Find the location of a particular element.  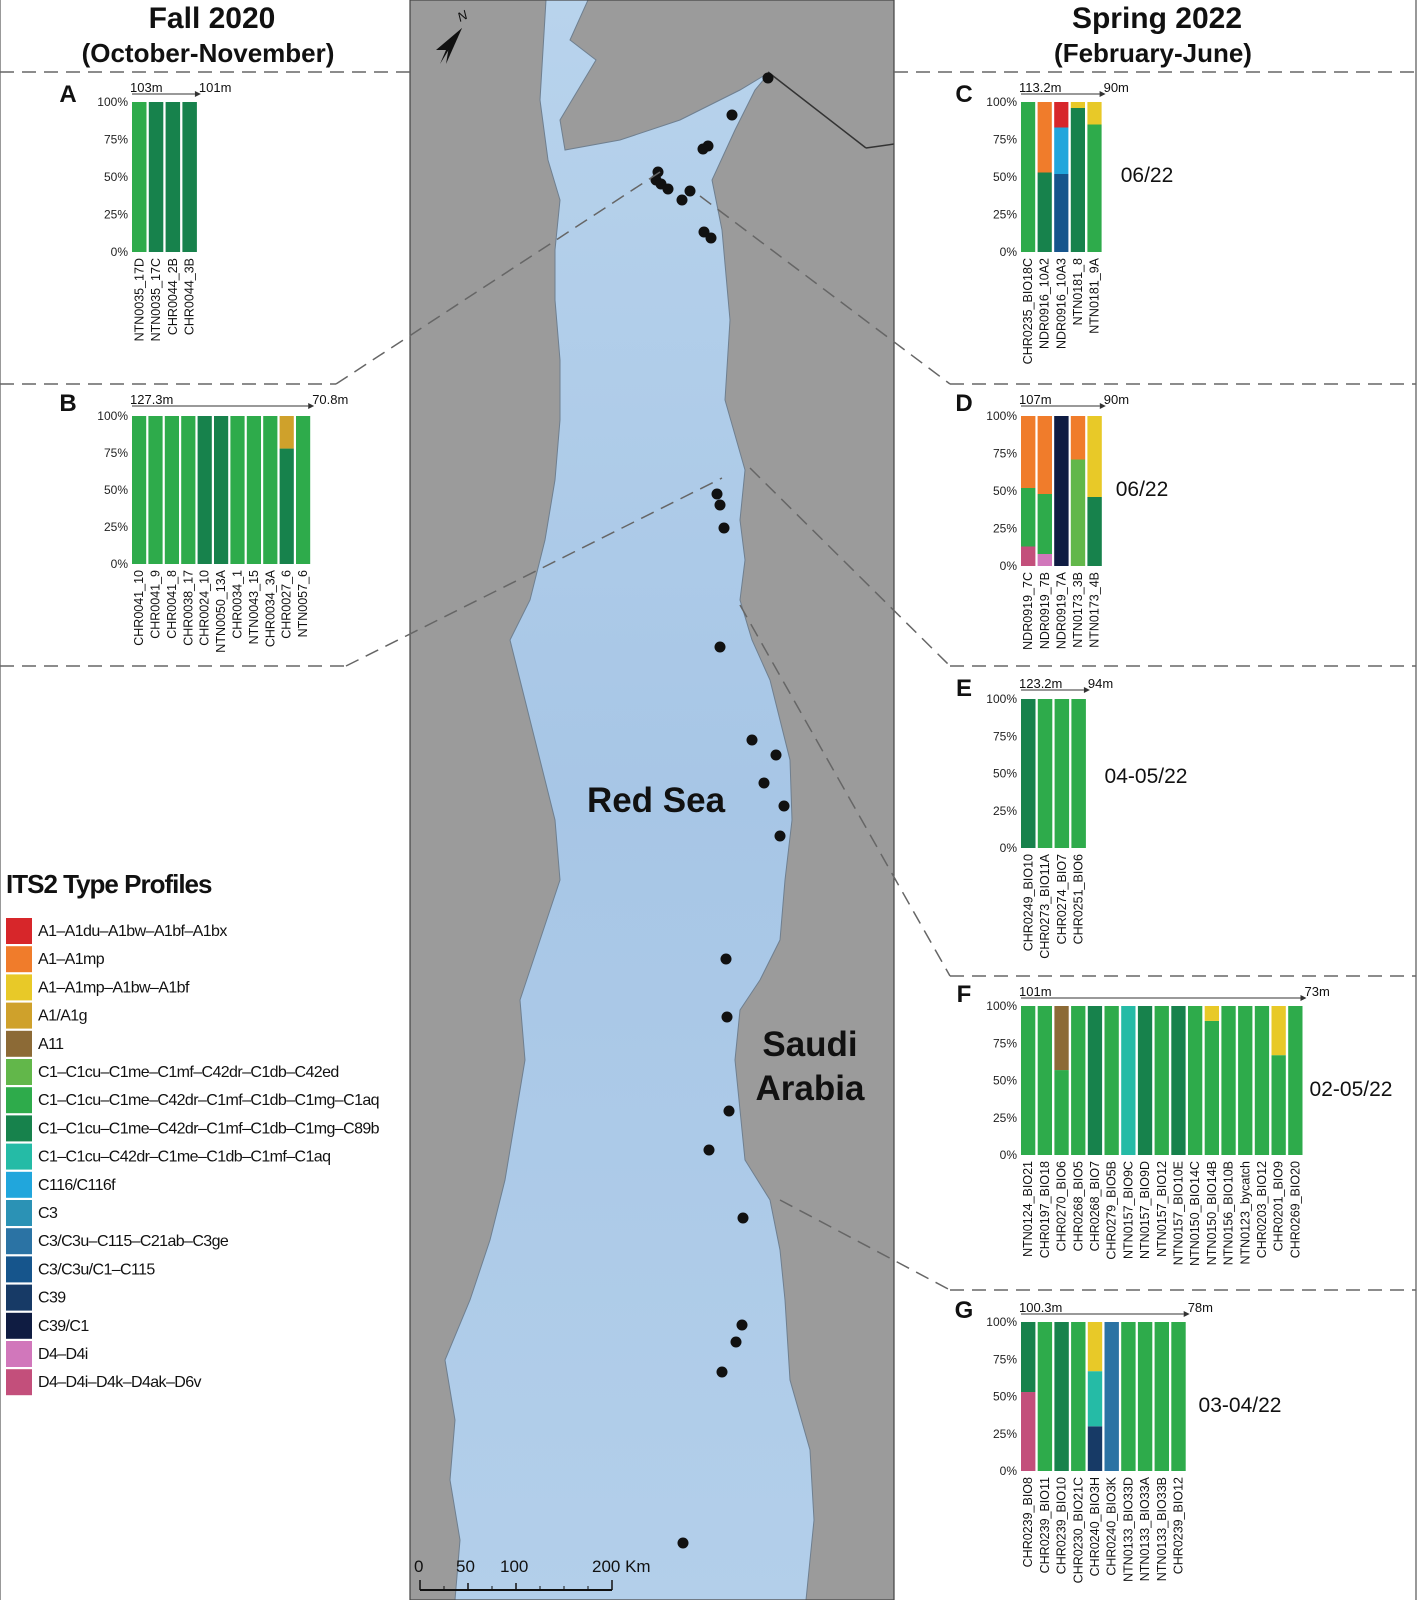

x-tick-label: CHR0197_BIO18 is located at coordinates (1045, 1209).